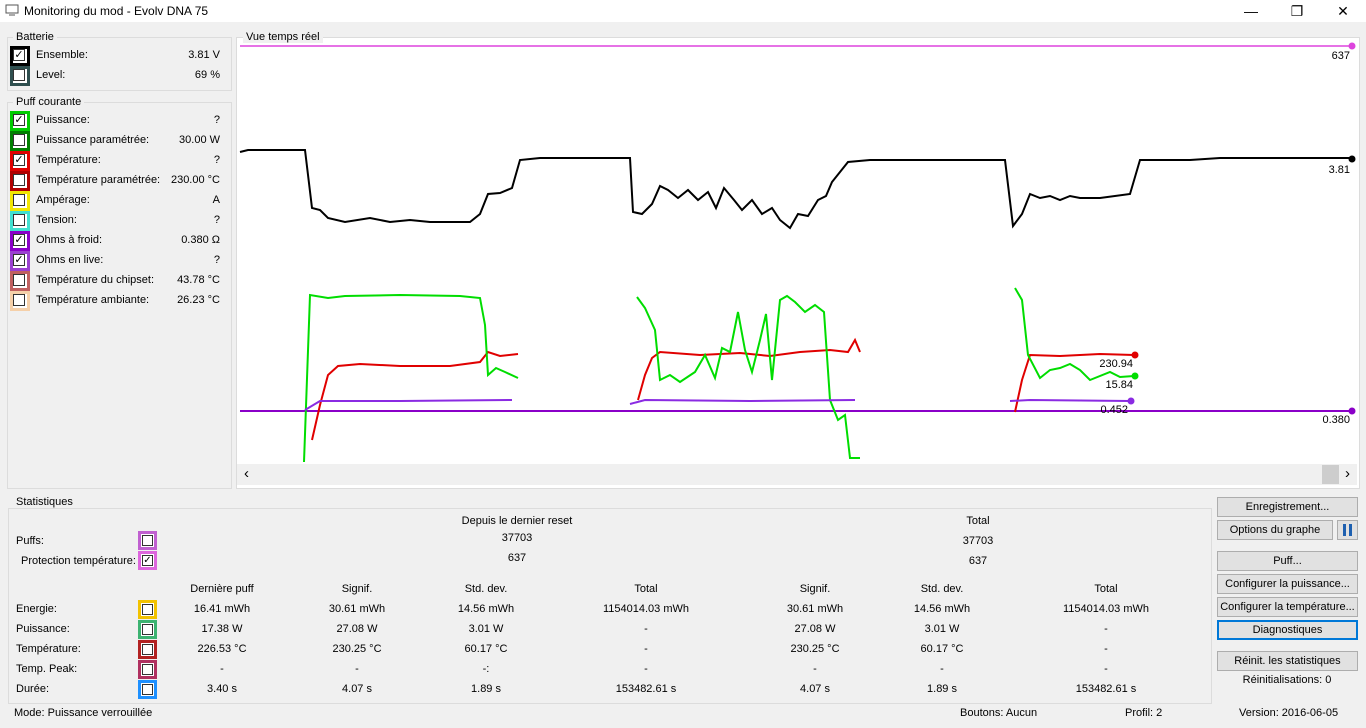  What do you see at coordinates (1352, 46) in the screenshot?
I see `protection-series-dot` at bounding box center [1352, 46].